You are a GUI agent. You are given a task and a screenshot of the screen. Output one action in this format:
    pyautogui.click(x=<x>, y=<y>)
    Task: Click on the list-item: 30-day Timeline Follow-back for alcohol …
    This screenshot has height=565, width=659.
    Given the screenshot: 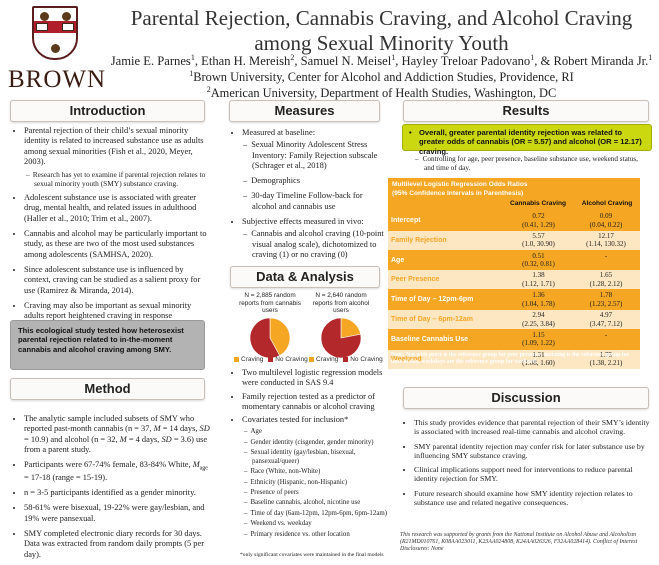 What is the action you would take?
    pyautogui.click(x=318, y=201)
    